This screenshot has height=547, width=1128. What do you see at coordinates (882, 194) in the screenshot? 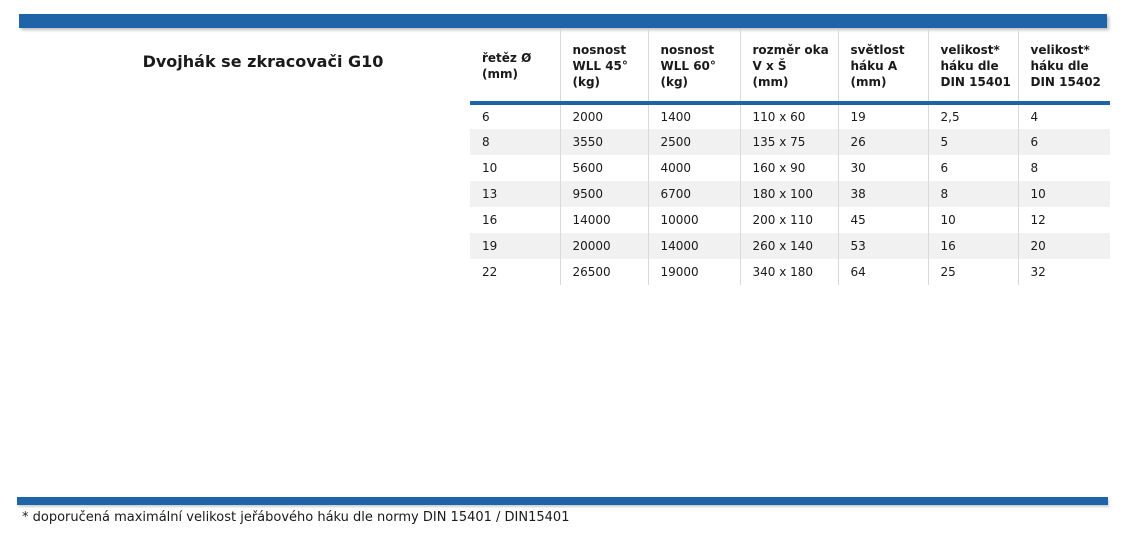
I see `table-cell: 38` at bounding box center [882, 194].